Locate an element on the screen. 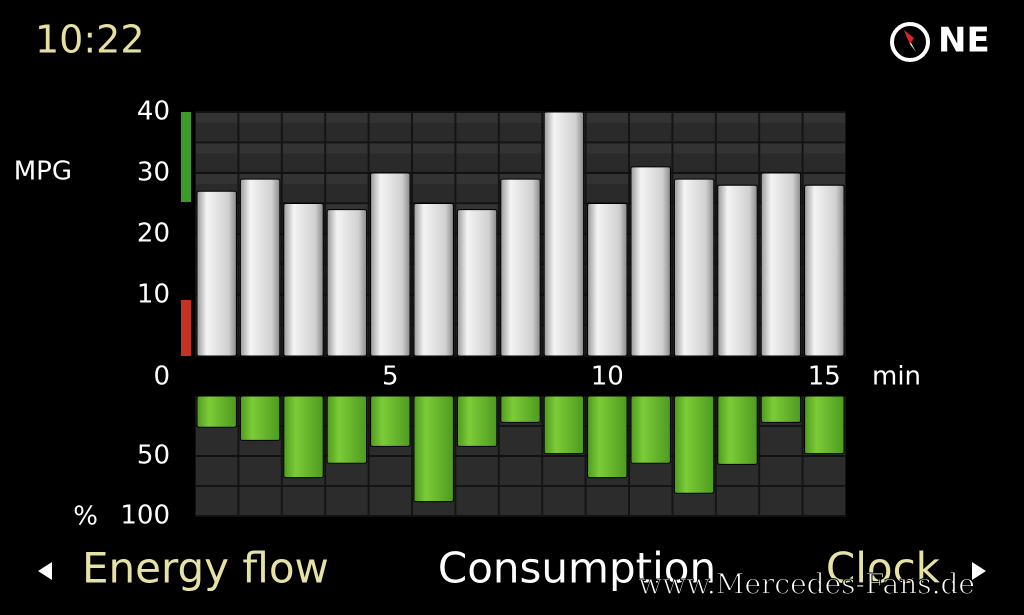 The height and width of the screenshot is (615, 1024). y-tick-label: 10 is located at coordinates (153, 295).